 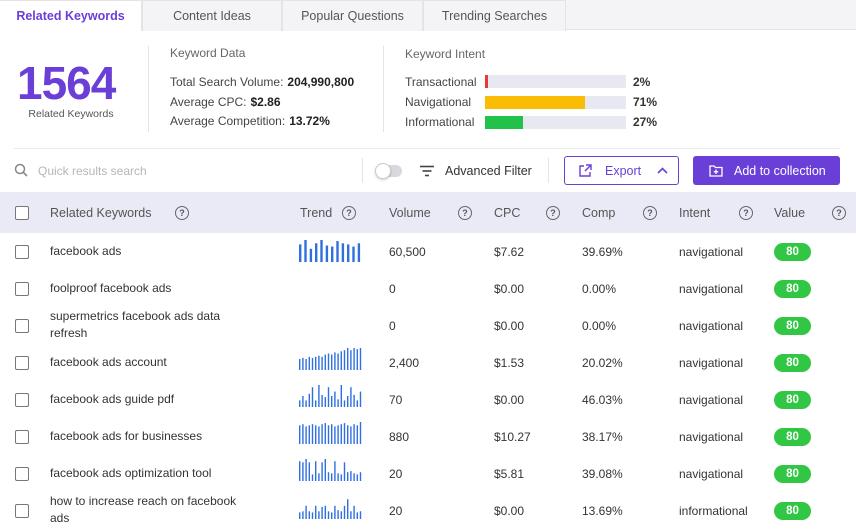 I want to click on related-keywords-count: 1564, so click(x=66, y=83).